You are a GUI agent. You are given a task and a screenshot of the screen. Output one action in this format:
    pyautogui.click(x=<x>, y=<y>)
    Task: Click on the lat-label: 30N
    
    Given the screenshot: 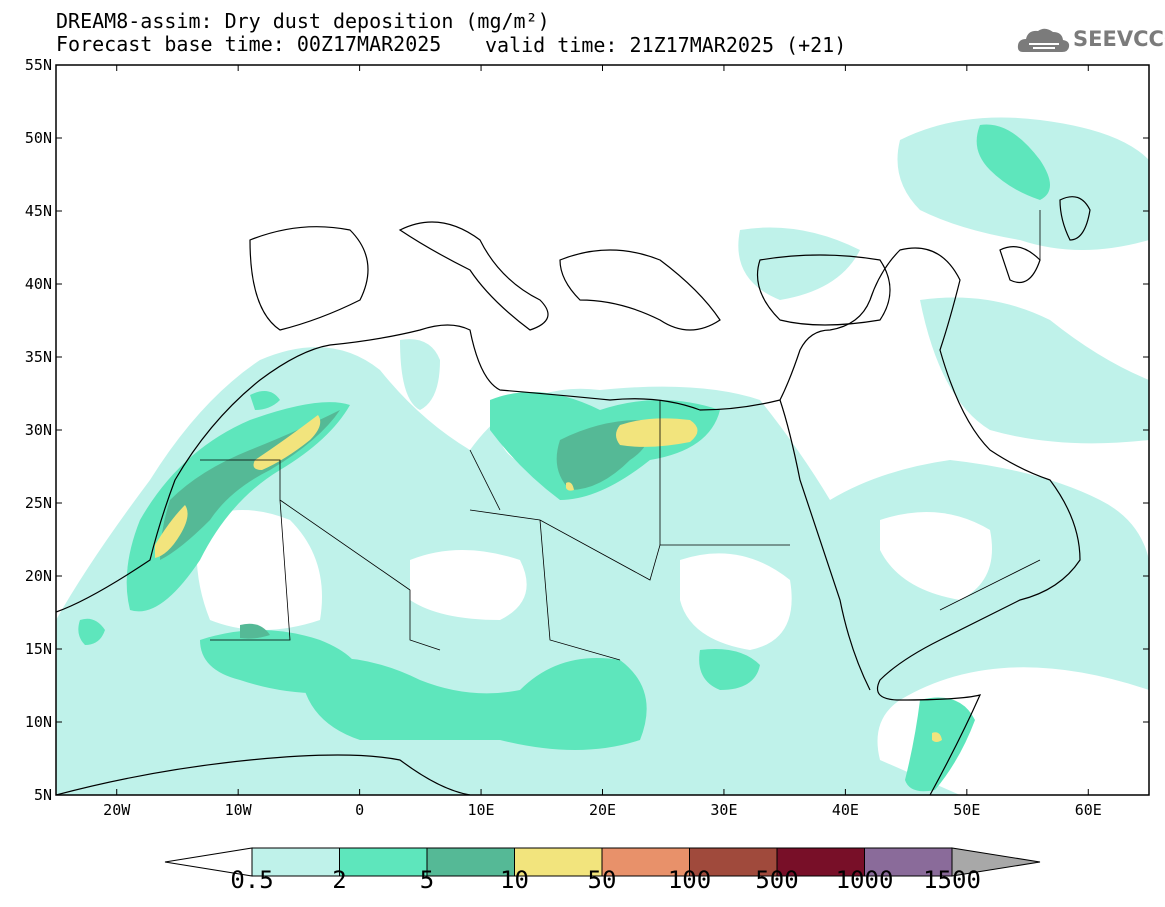 What is the action you would take?
    pyautogui.click(x=38, y=430)
    